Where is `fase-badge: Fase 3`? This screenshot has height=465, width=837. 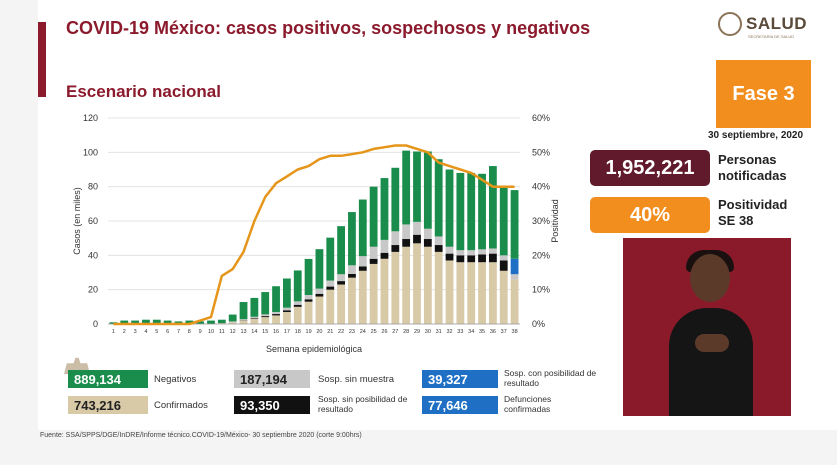
fase-badge: Fase 3 is located at coordinates (763, 94).